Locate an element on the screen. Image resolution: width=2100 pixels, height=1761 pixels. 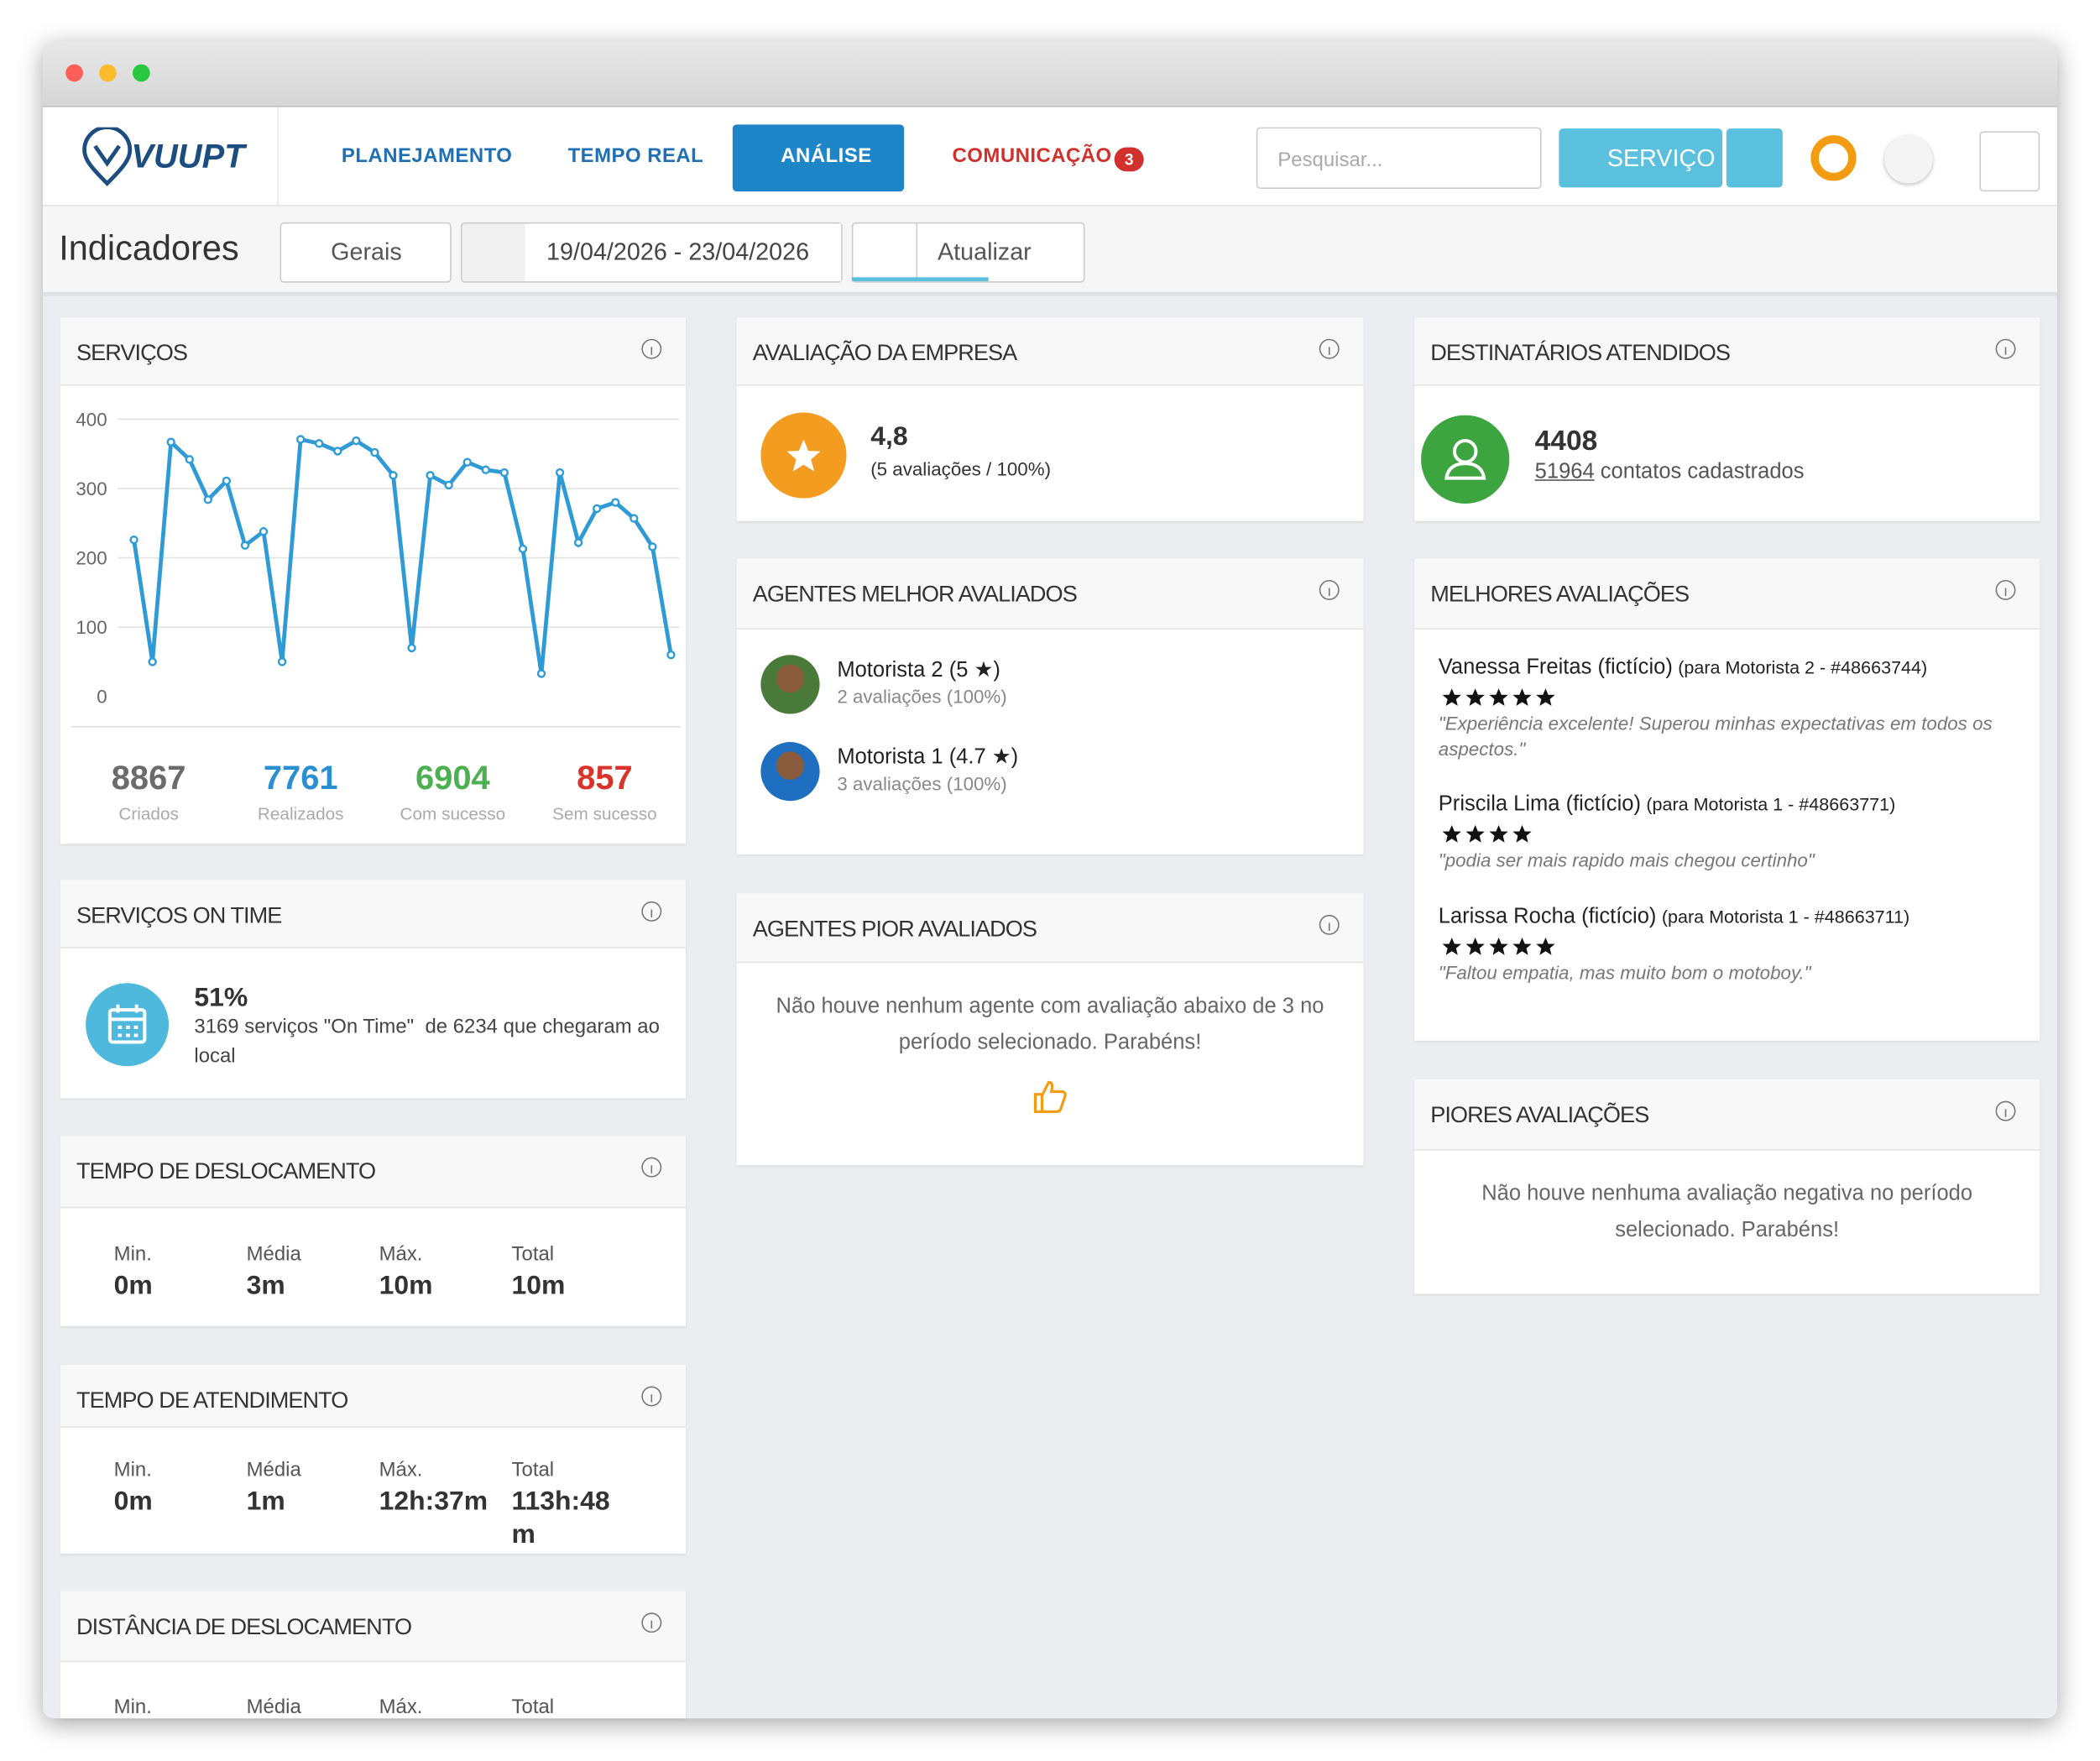
metric-value: 12h:37m is located at coordinates (434, 1502).